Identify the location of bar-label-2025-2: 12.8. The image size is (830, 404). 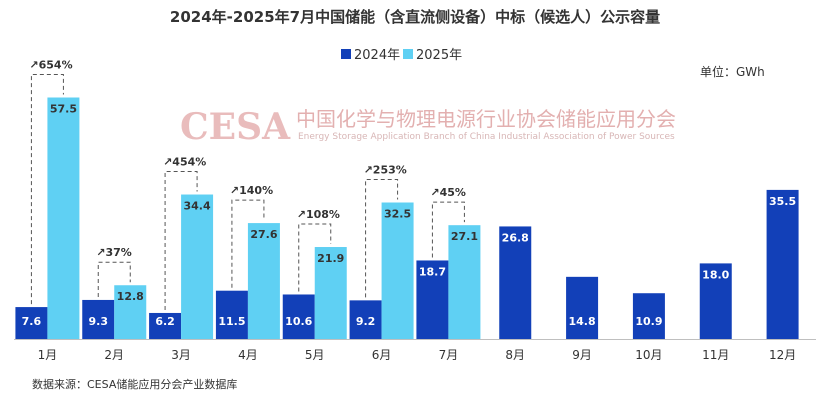
(130, 296).